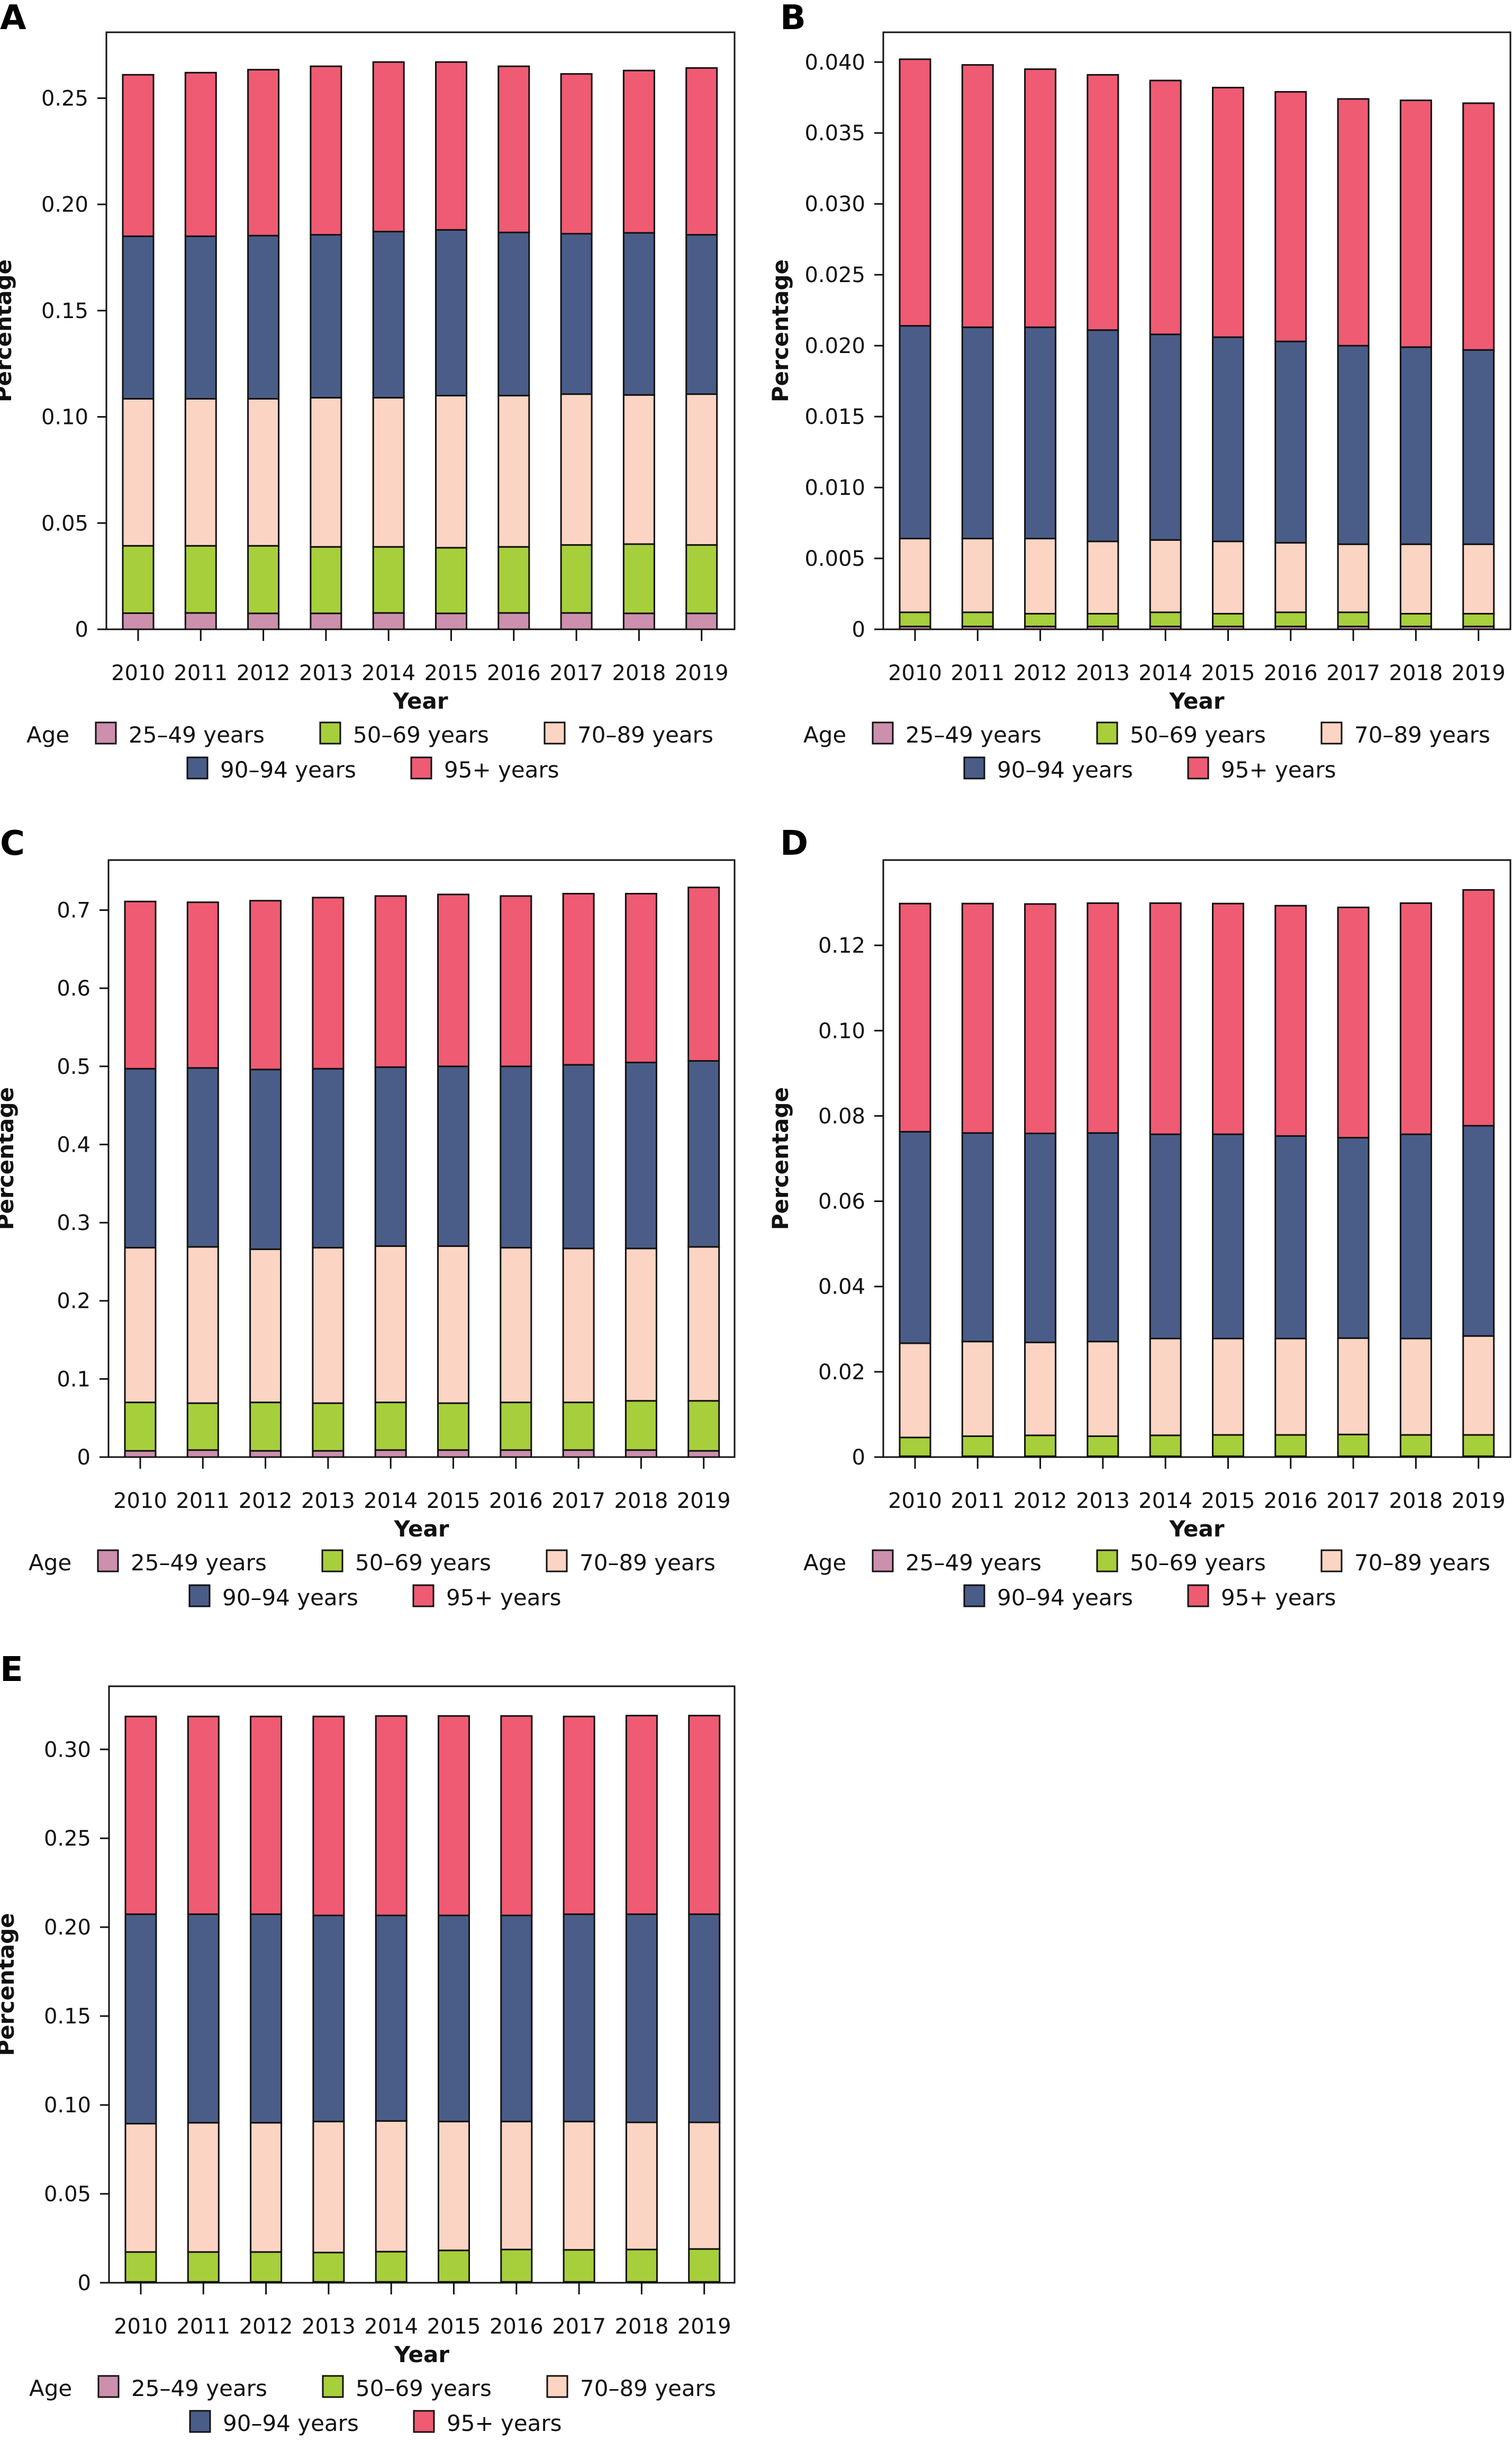 The image size is (1512, 2441). What do you see at coordinates (1040, 673) in the screenshot?
I see `x-tick-label: 2012` at bounding box center [1040, 673].